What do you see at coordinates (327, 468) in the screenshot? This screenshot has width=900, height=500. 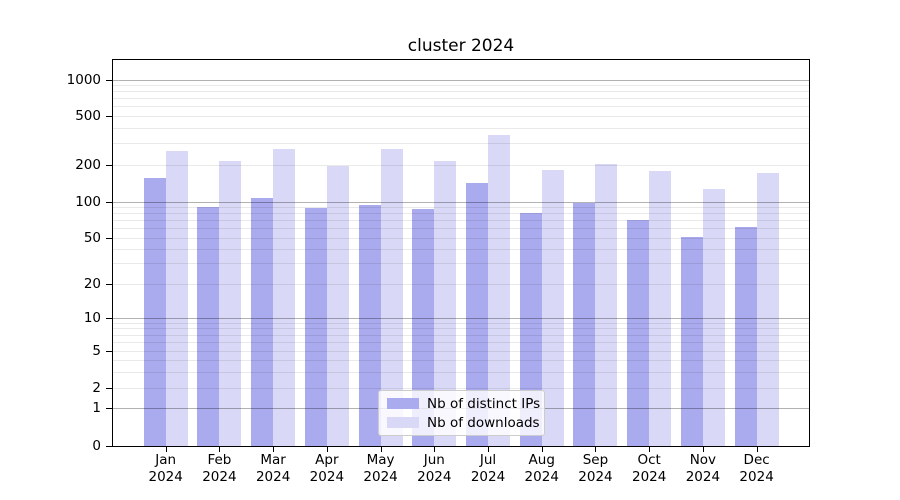 I see `x-tick-label-apr: Apr 2024` at bounding box center [327, 468].